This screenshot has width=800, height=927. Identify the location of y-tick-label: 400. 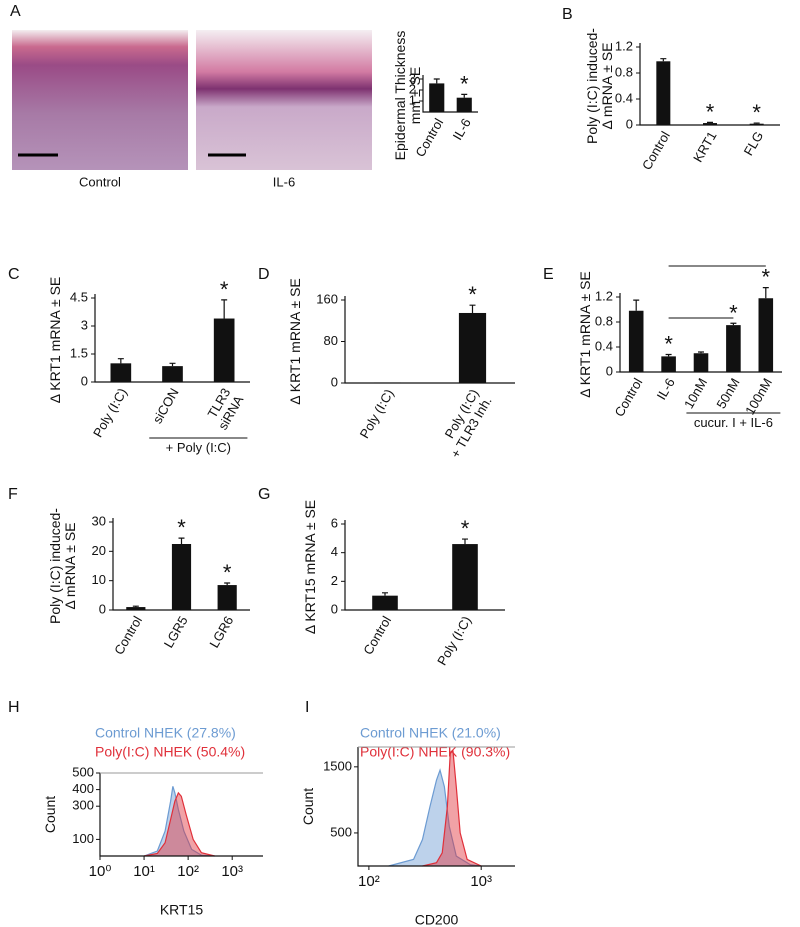
(83, 788).